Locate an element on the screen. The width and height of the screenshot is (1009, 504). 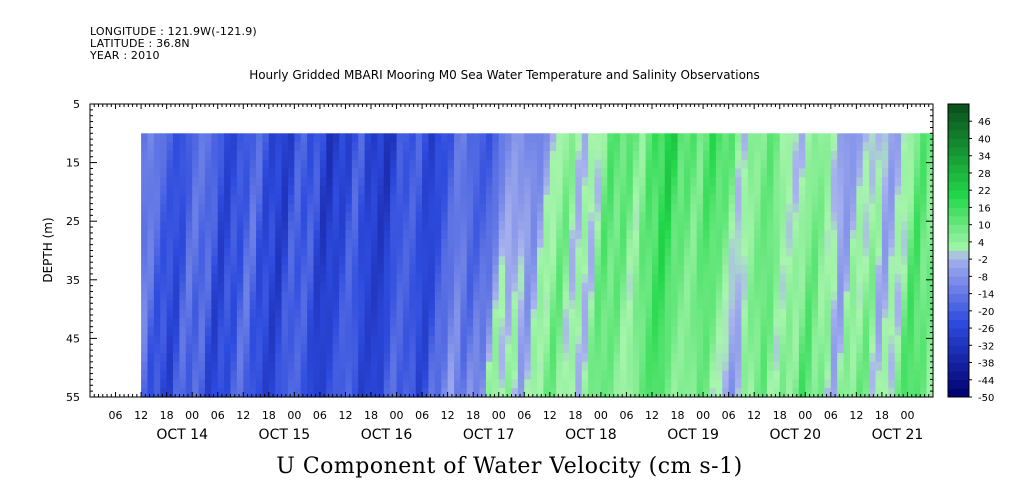
x-hour-label: 18 is located at coordinates (678, 415).